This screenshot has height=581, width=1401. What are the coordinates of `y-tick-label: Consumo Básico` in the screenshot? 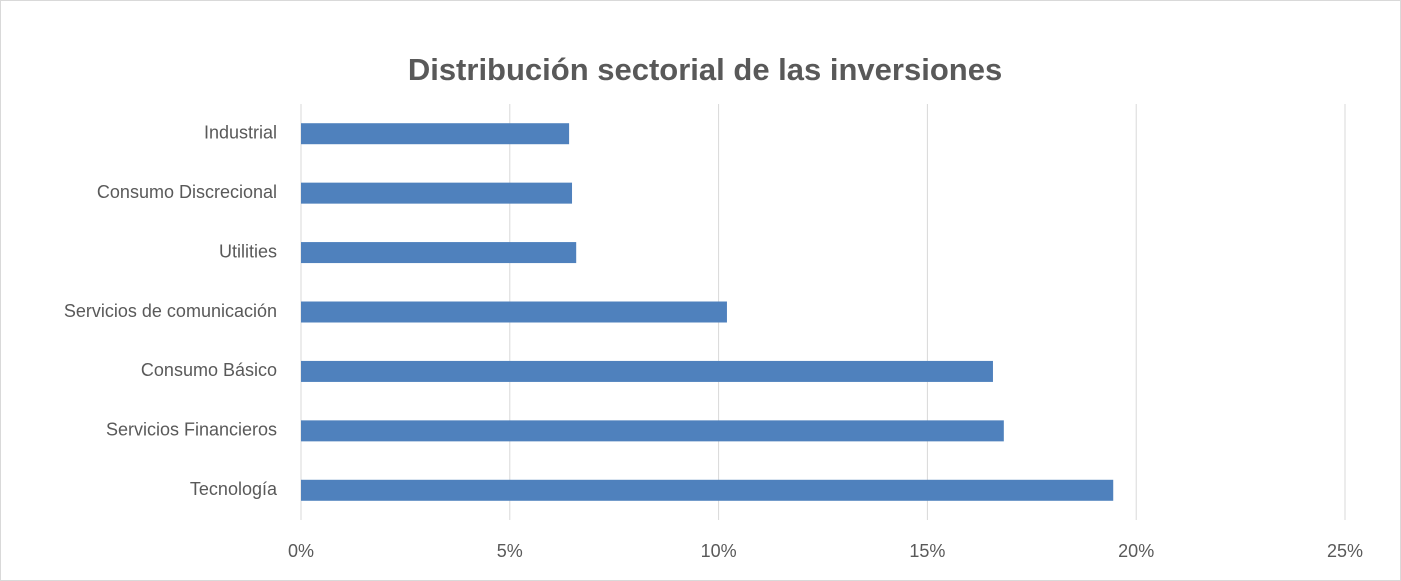 It's located at (209, 370).